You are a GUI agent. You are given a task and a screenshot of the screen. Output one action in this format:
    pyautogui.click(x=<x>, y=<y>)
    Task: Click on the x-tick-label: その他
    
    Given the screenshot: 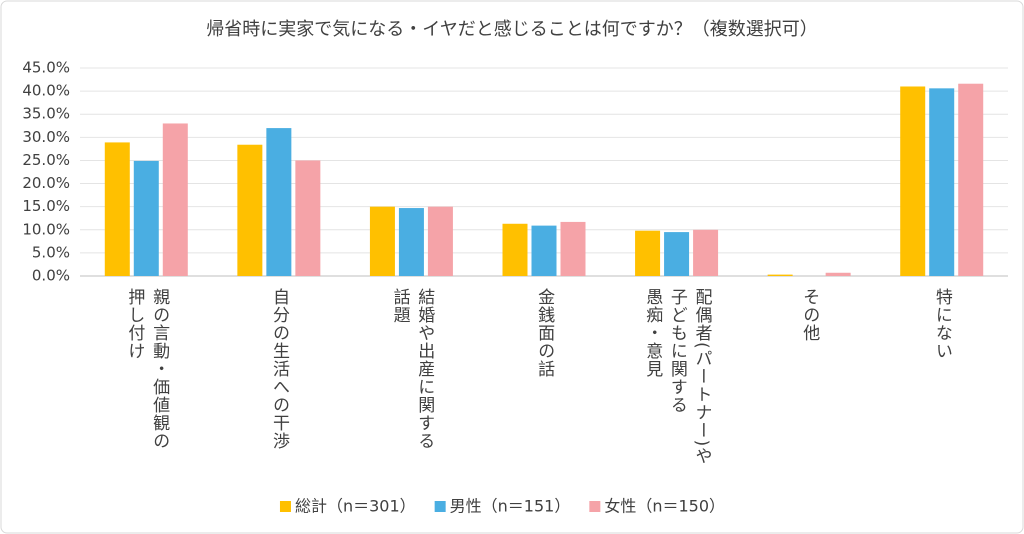 What is the action you would take?
    pyautogui.click(x=809, y=315)
    